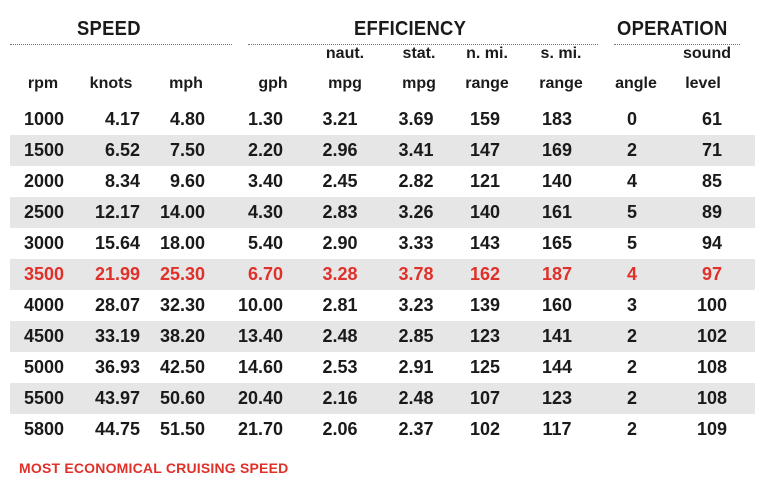  I want to click on cell-rpm: 2500, so click(44, 212).